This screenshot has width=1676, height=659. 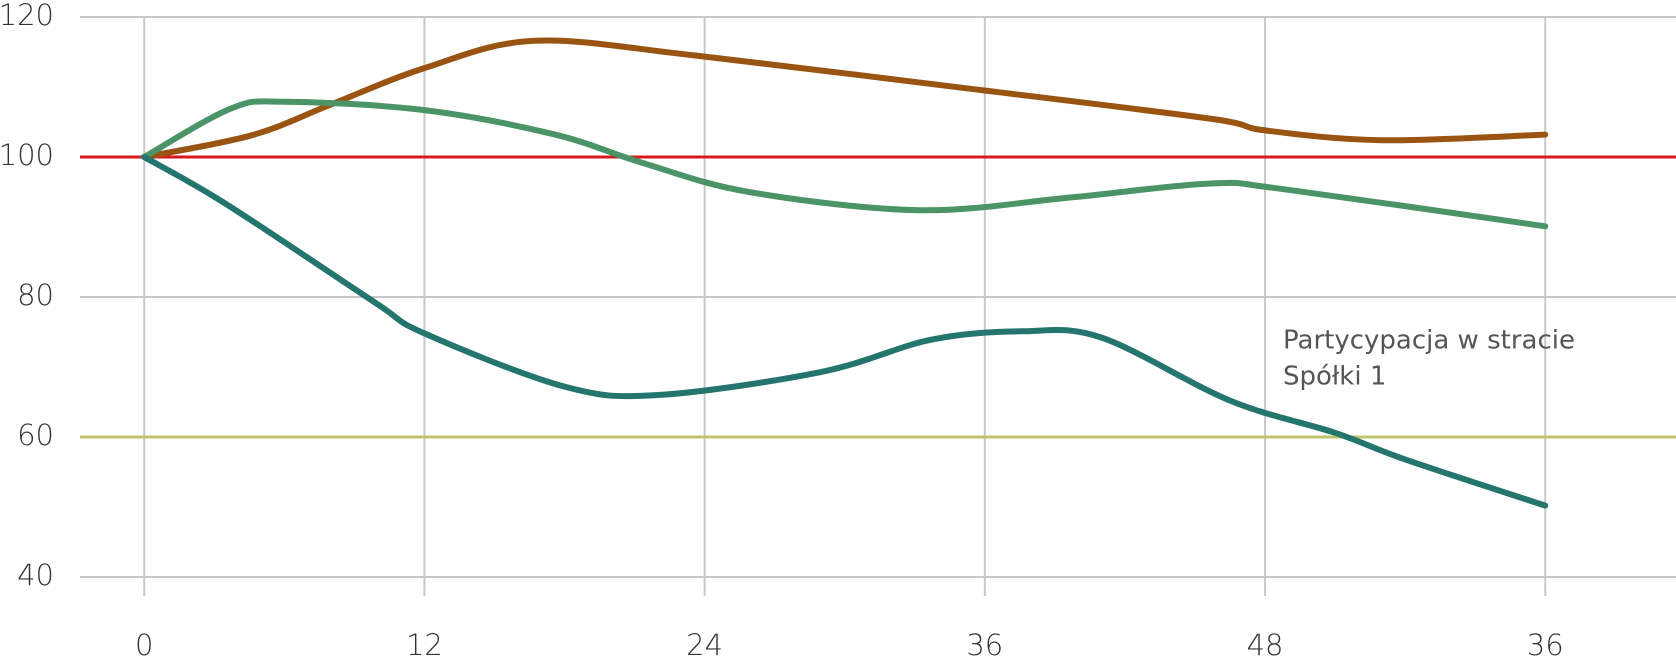 I want to click on y-tick-label: 60, so click(x=35, y=435).